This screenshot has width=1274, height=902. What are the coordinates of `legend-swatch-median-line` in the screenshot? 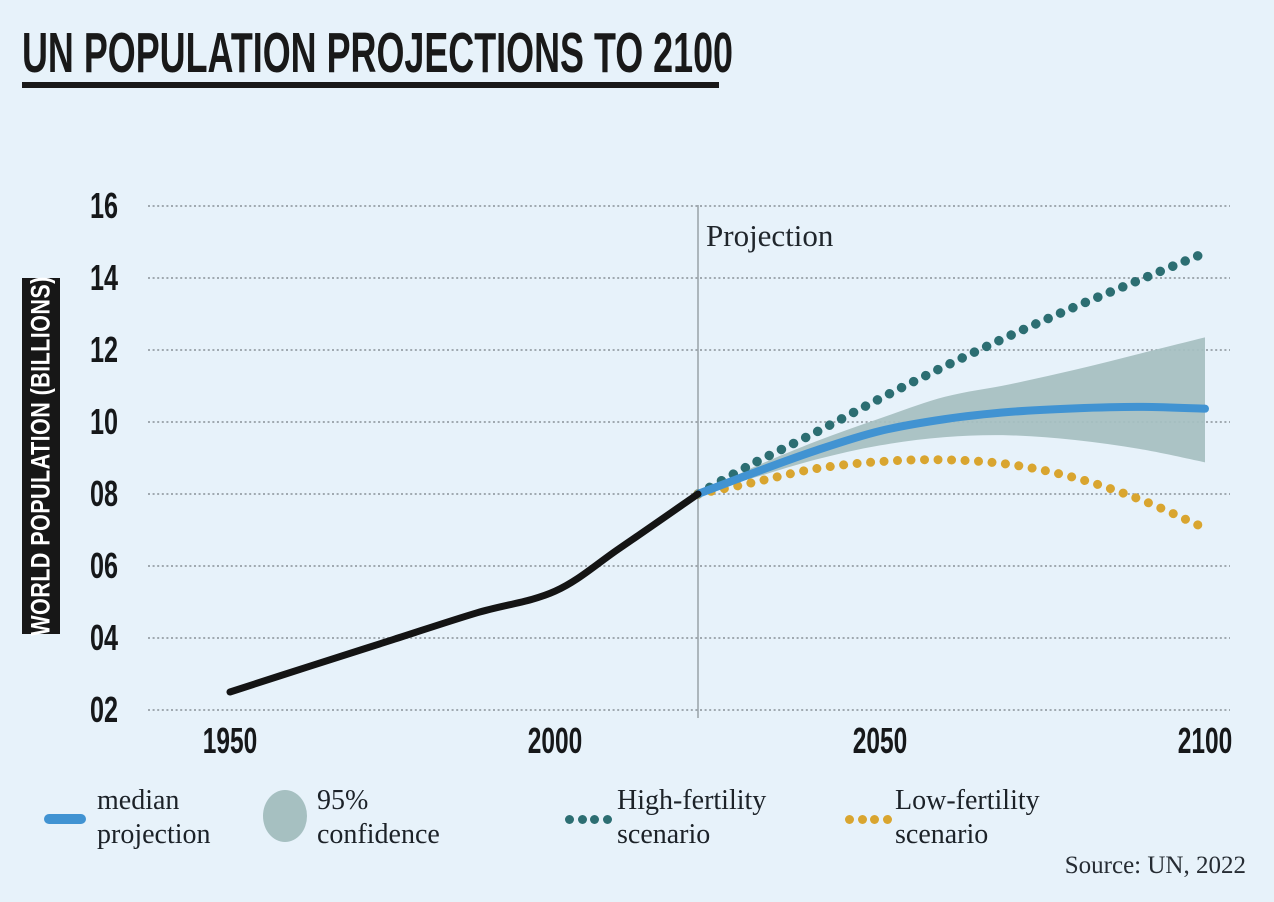 It's located at (65, 819).